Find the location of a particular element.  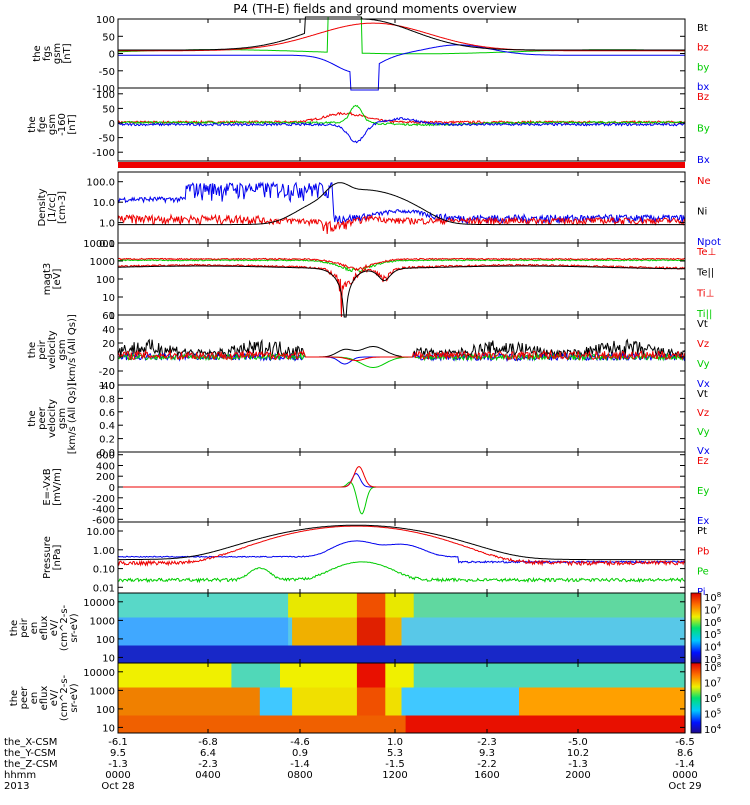

legend-label: Ti⊥ is located at coordinates (705, 293).